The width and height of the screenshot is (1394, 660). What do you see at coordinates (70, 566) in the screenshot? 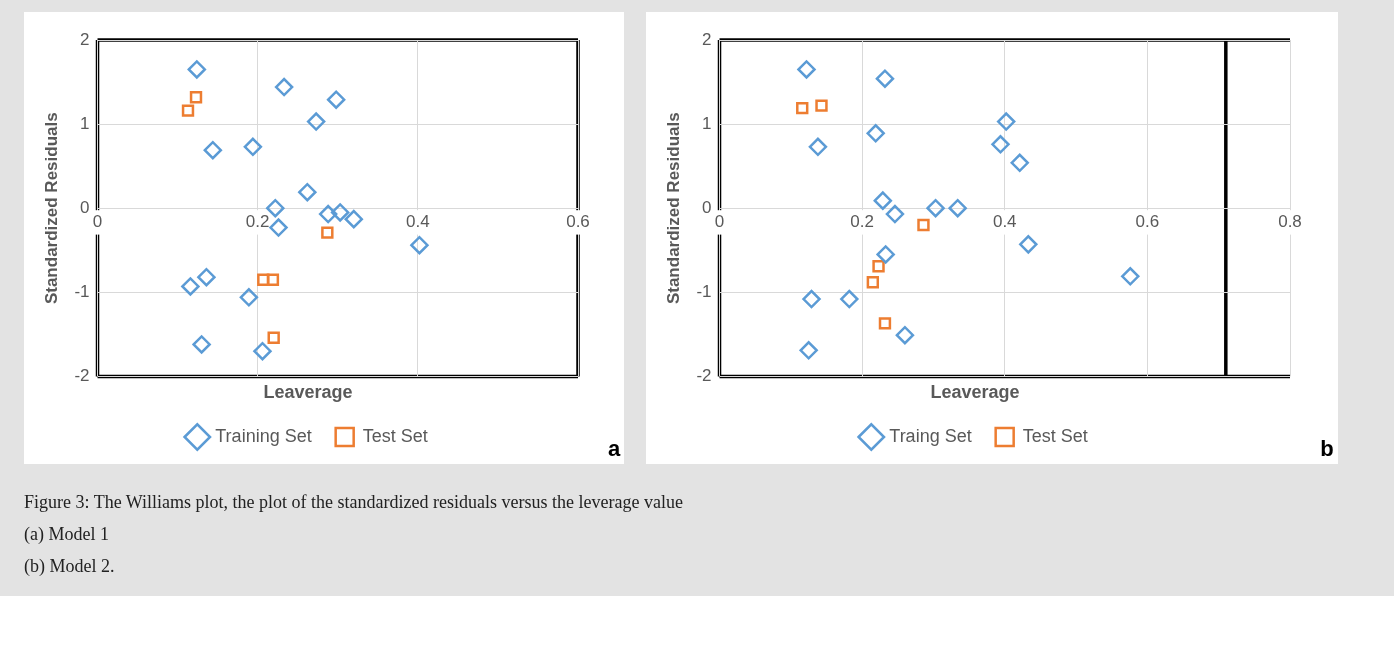
I see `text: (b) Model 2.` at bounding box center [70, 566].